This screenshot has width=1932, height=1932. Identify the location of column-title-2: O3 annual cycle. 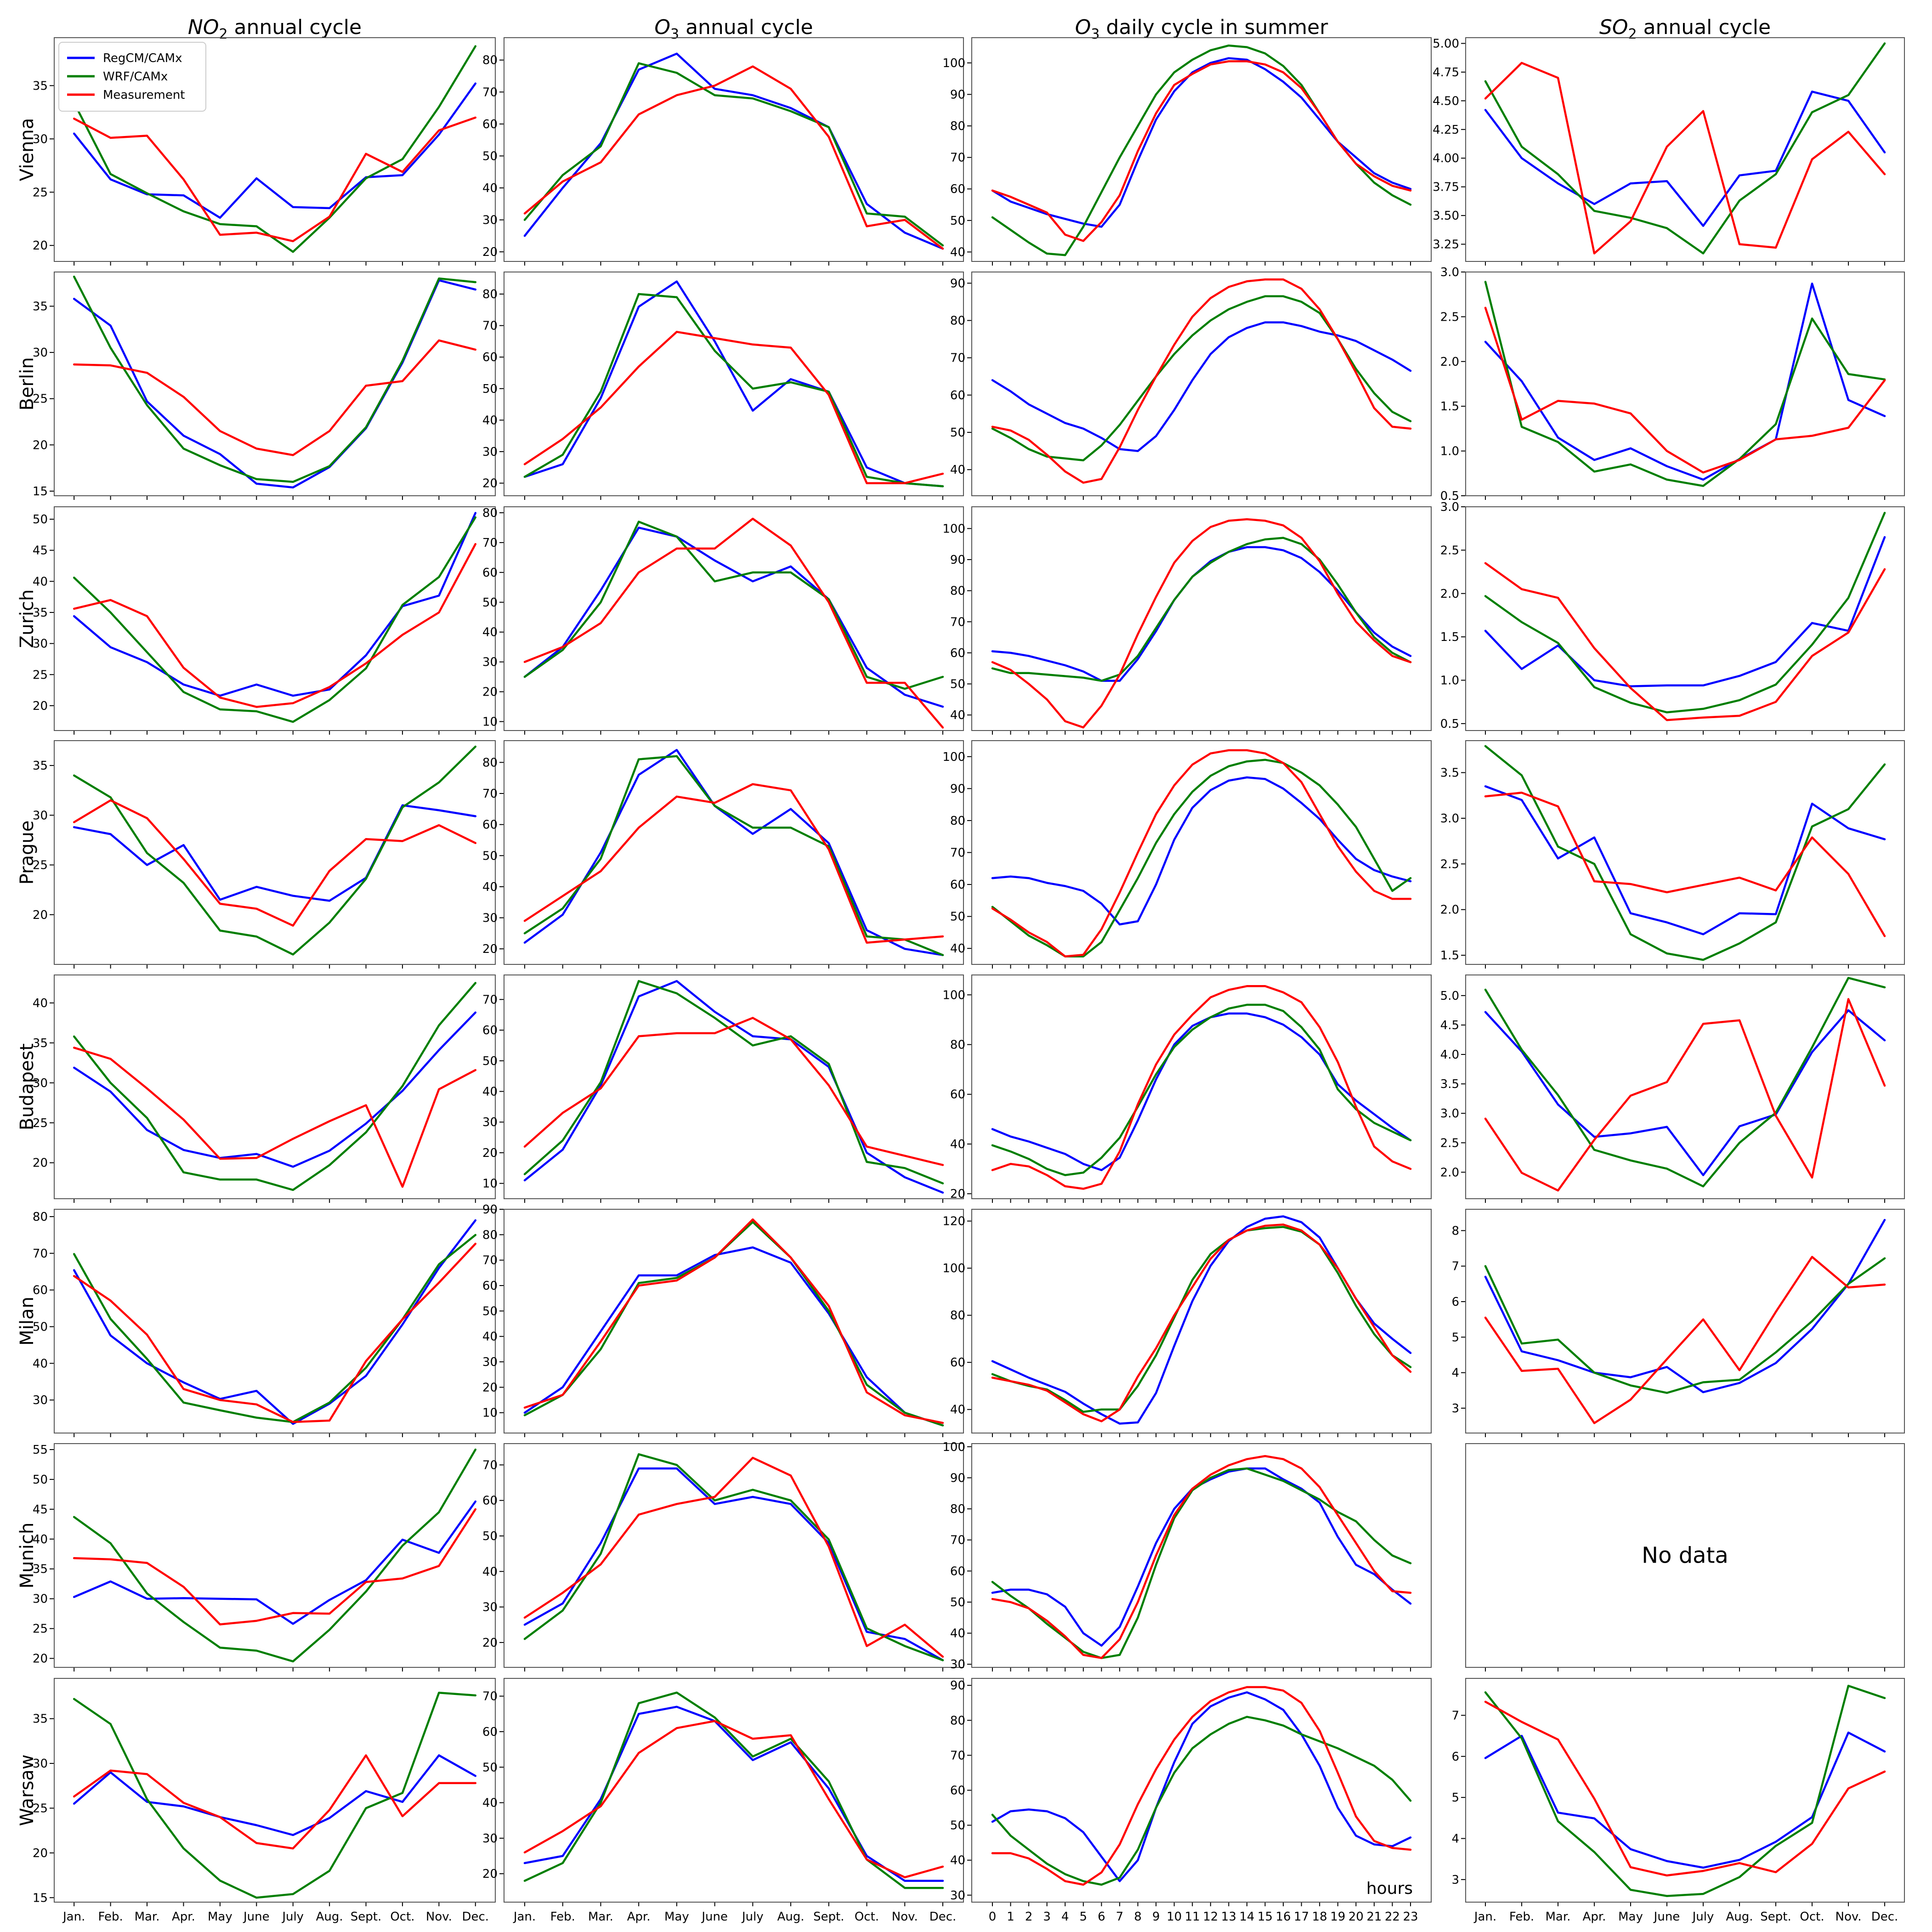
(733, 29).